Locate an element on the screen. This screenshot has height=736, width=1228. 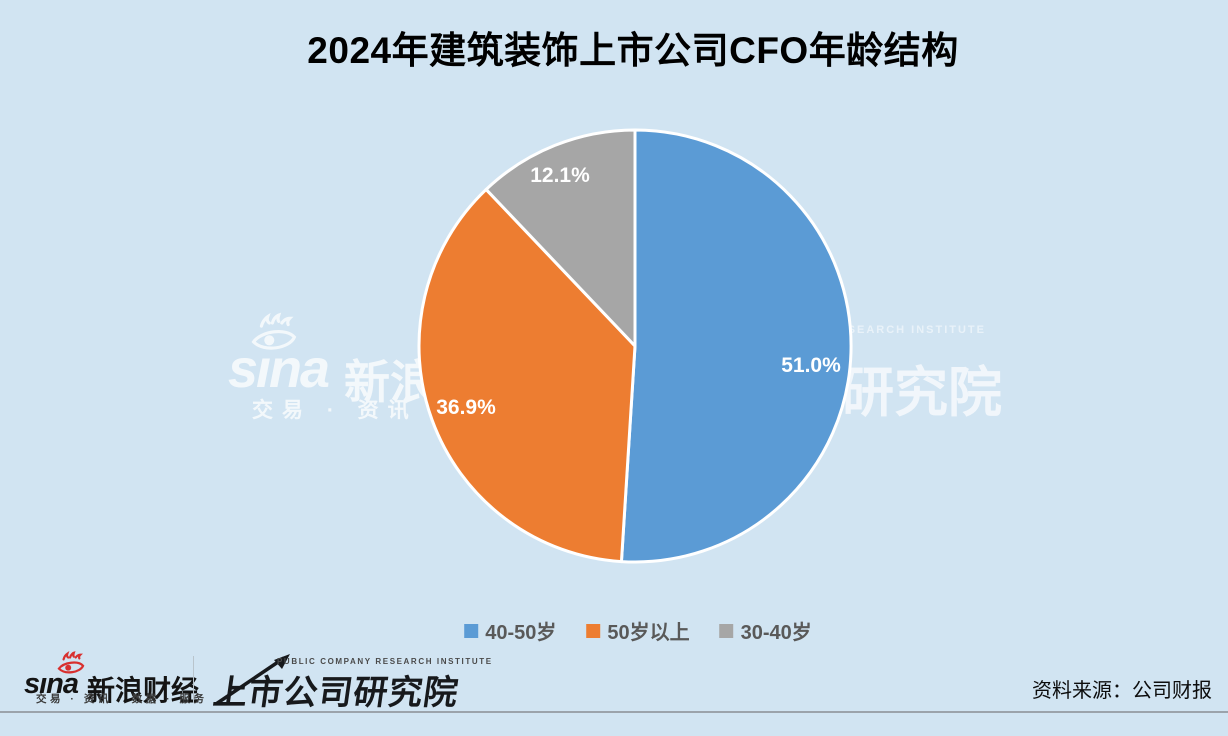
legend-label: 40-50岁 is located at coordinates (521, 633).